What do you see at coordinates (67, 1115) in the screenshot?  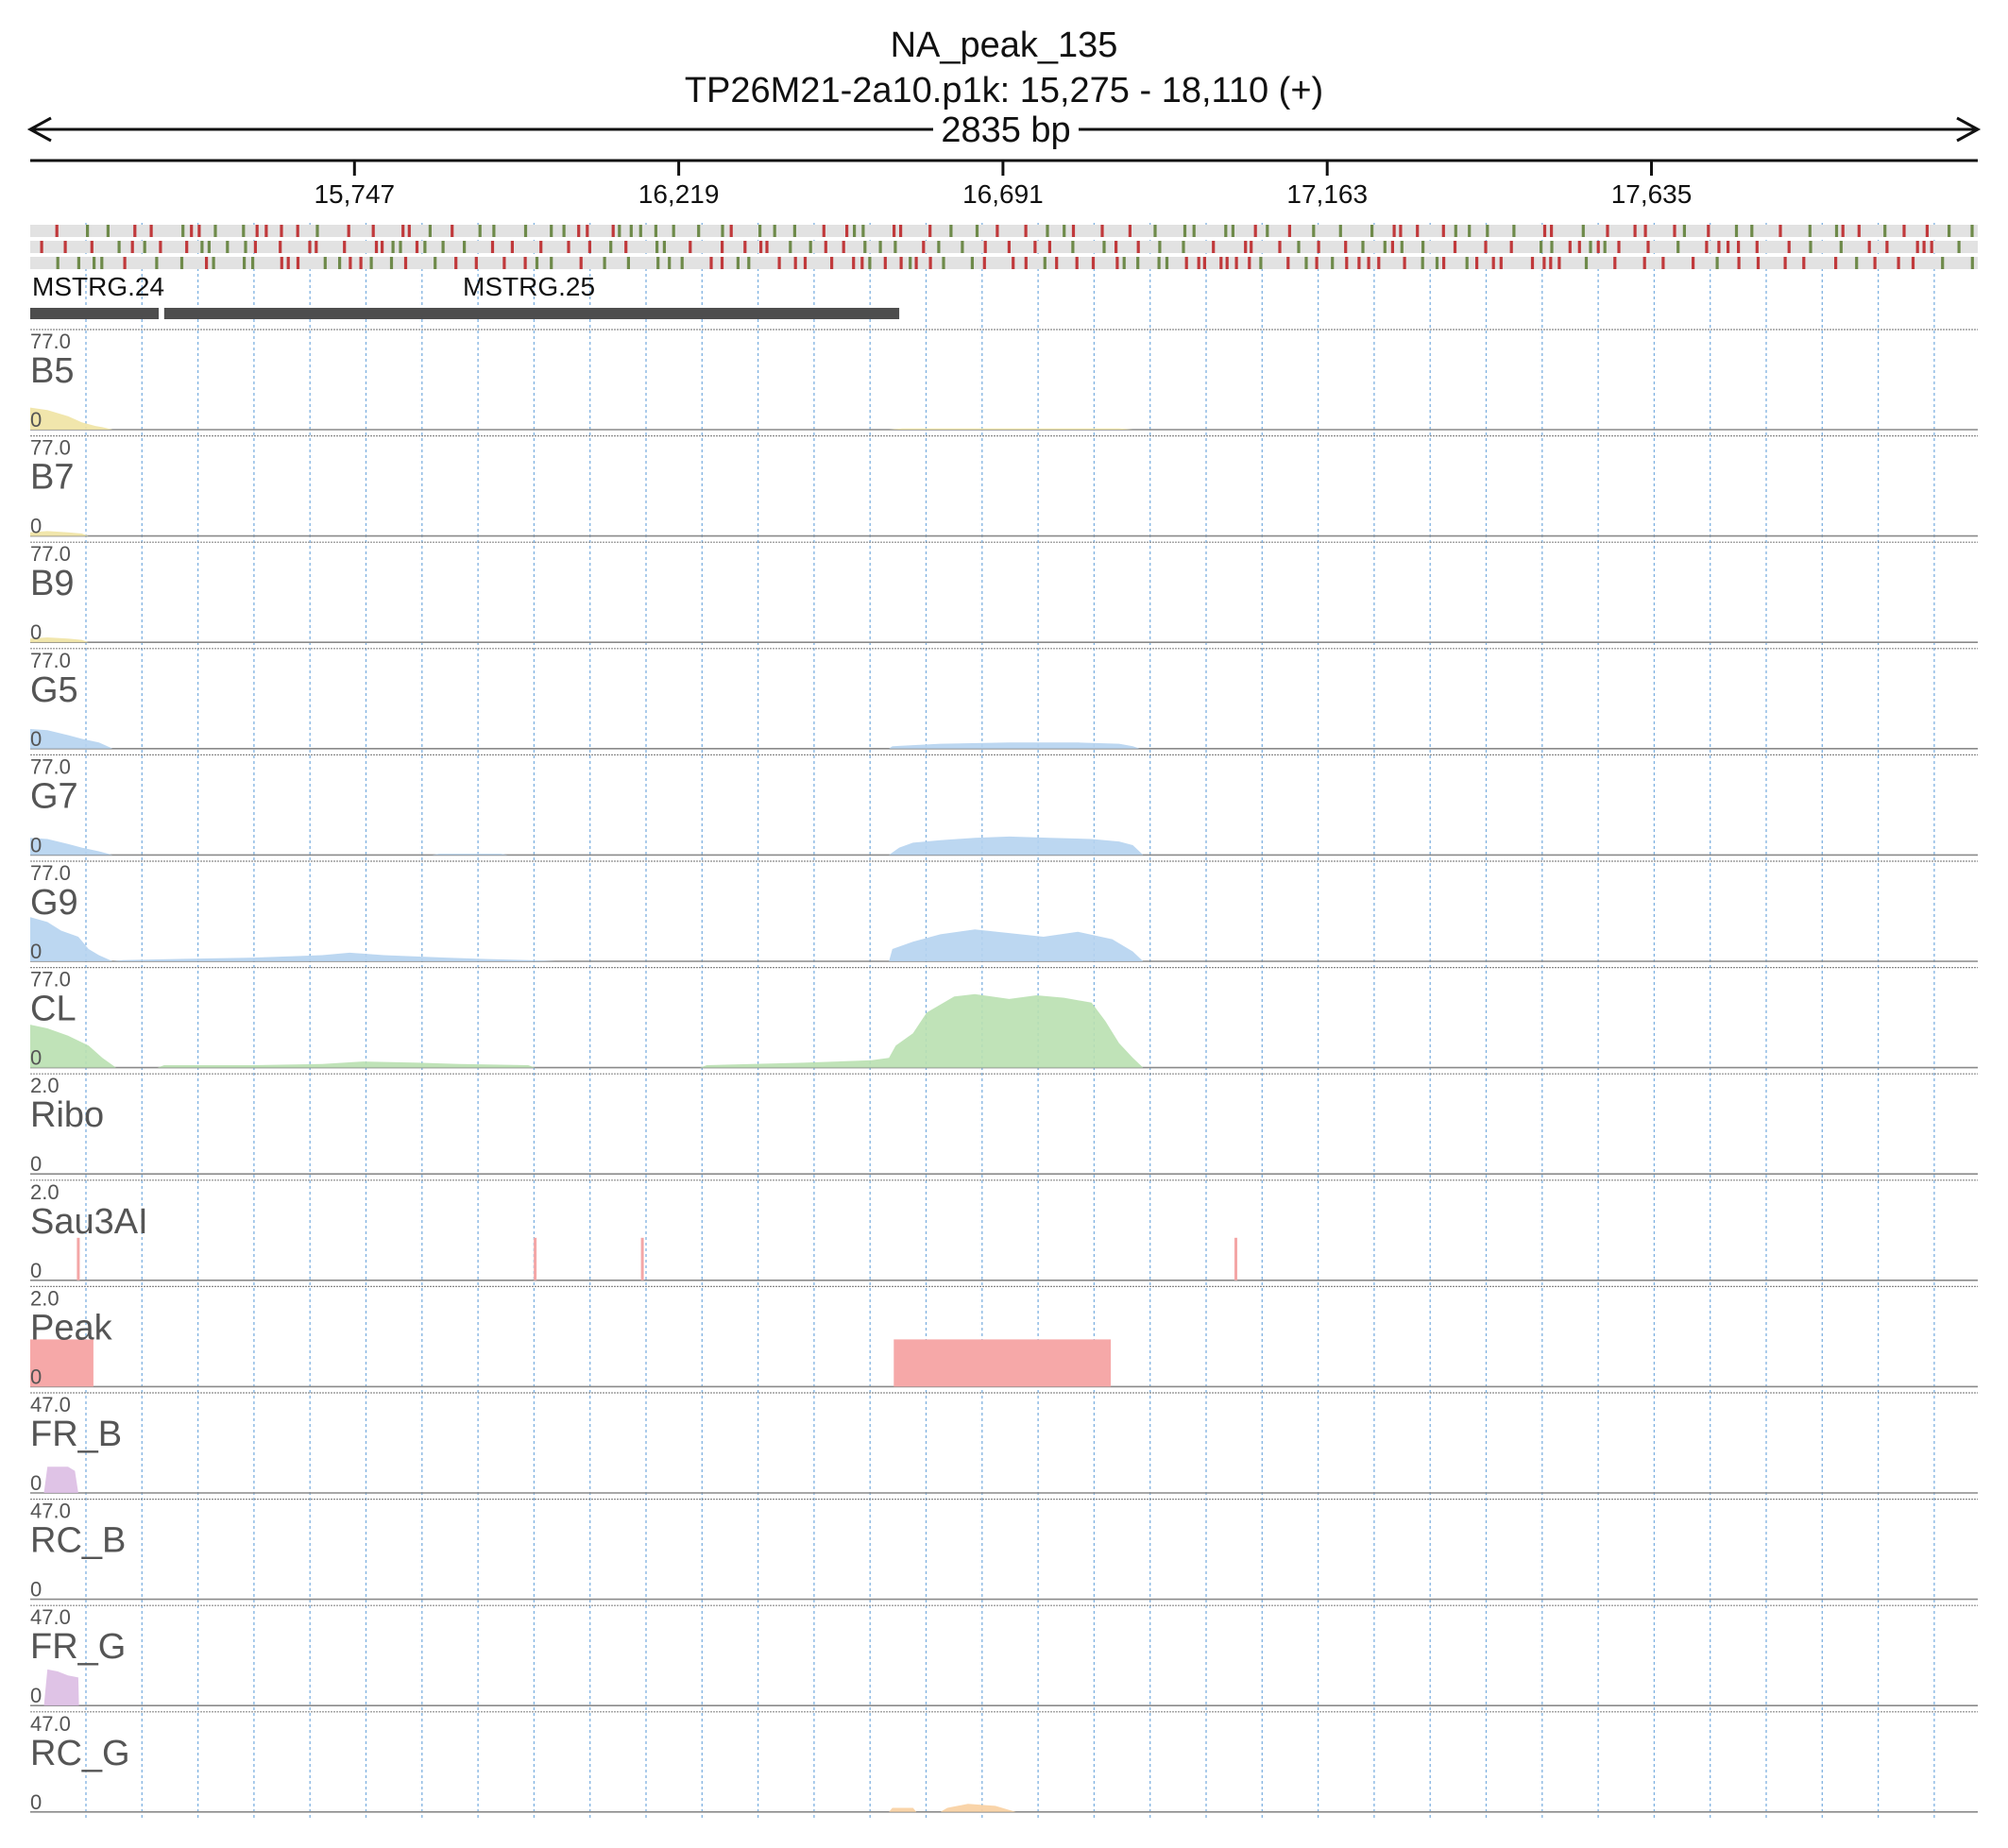 I see `track-name: Ribo` at bounding box center [67, 1115].